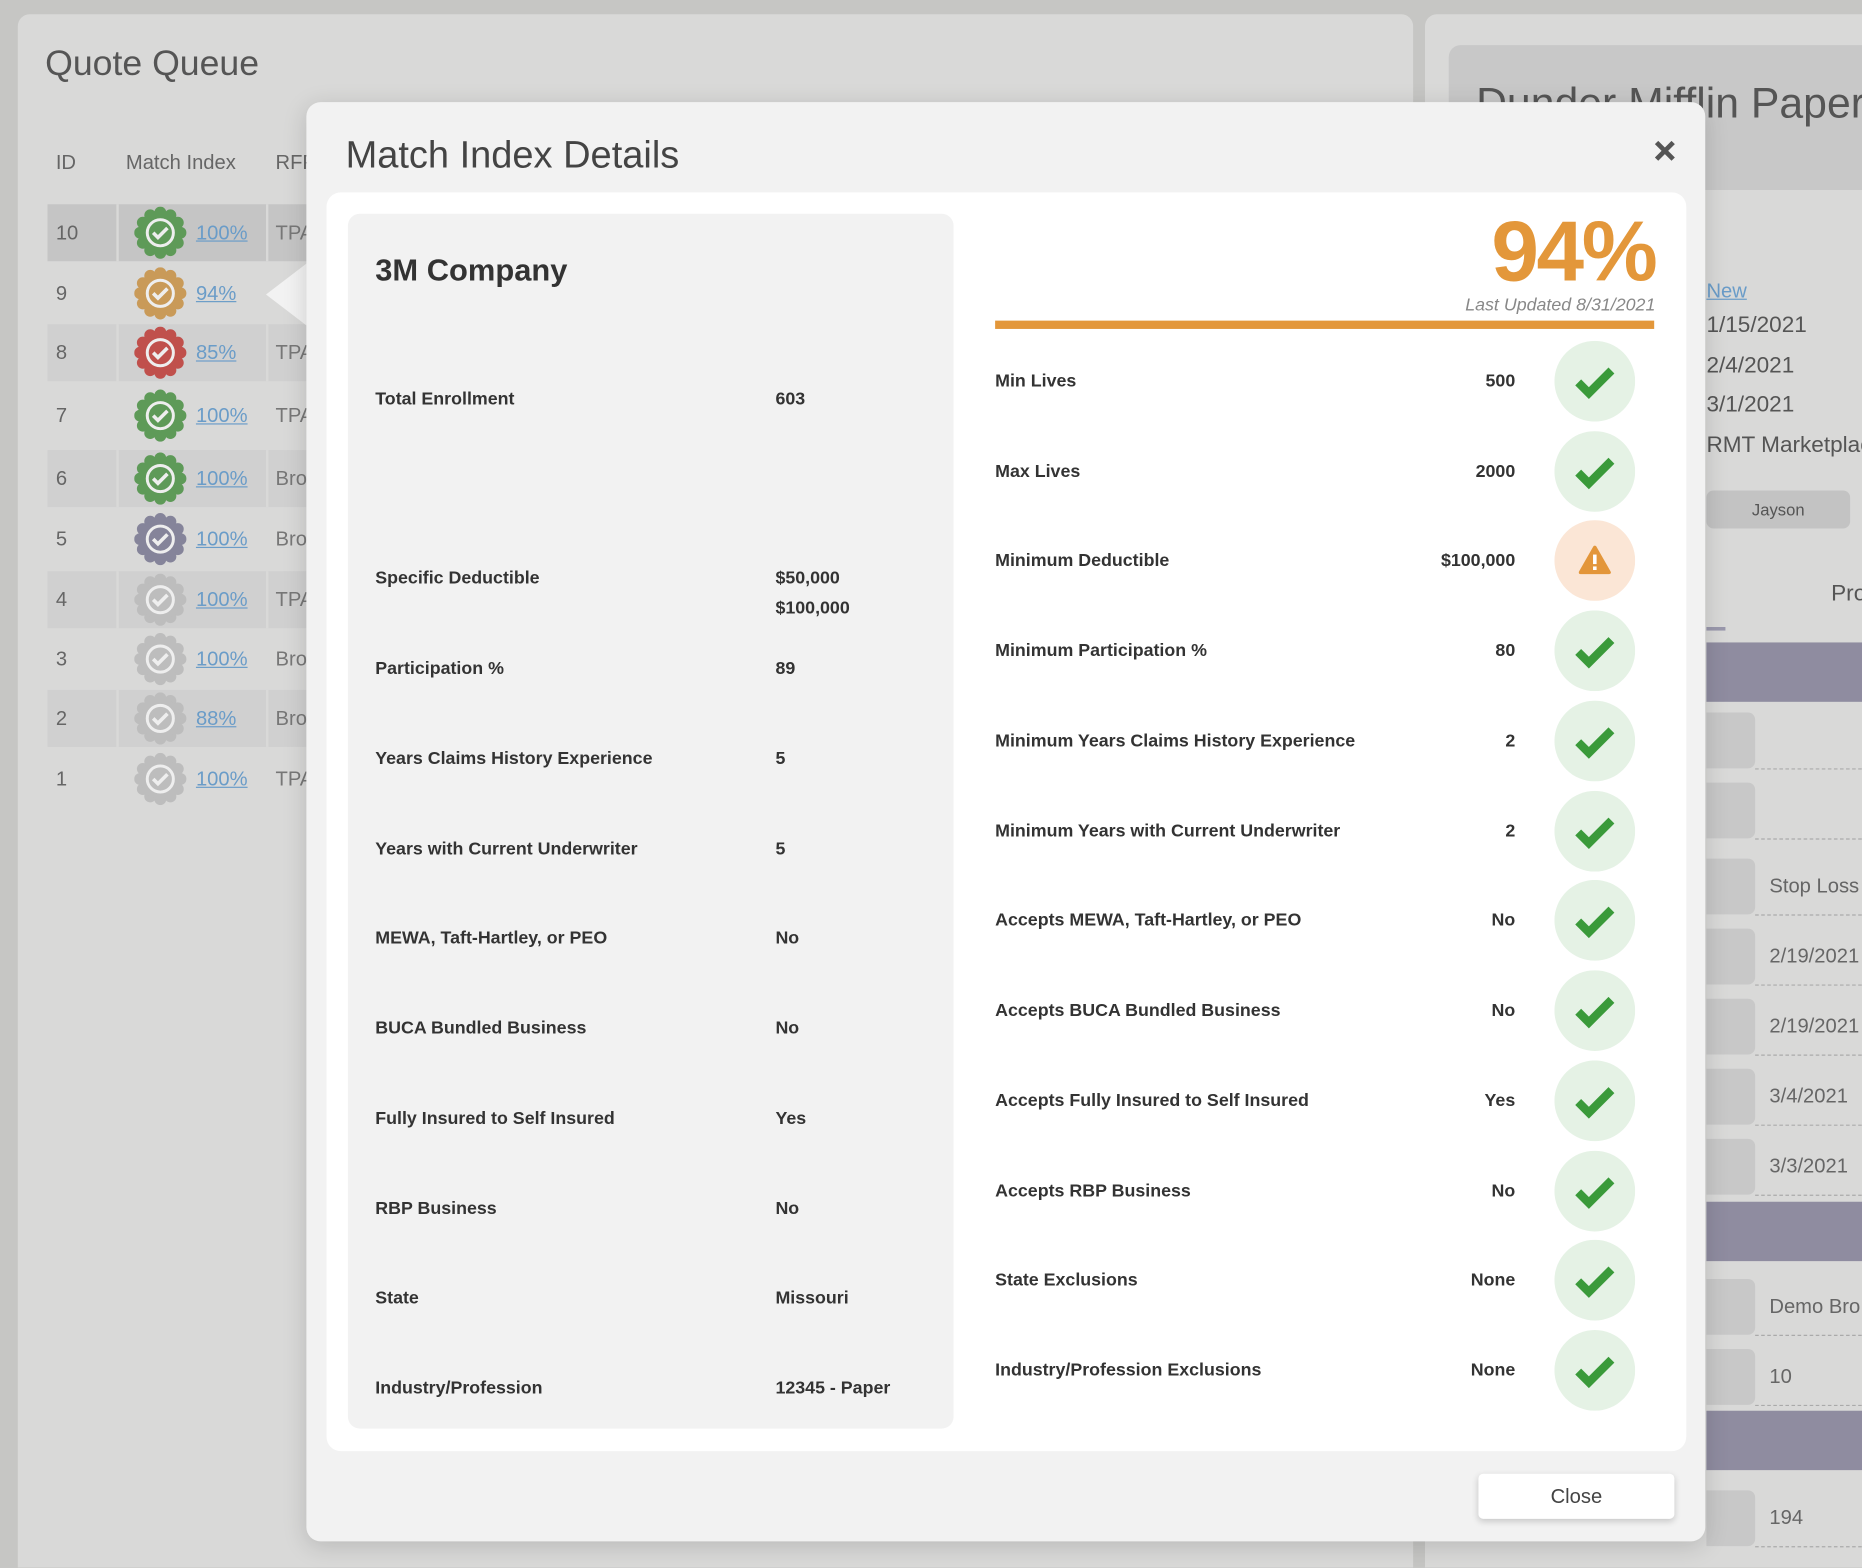 This screenshot has width=1862, height=1568. I want to click on status-link: New, so click(1726, 291).